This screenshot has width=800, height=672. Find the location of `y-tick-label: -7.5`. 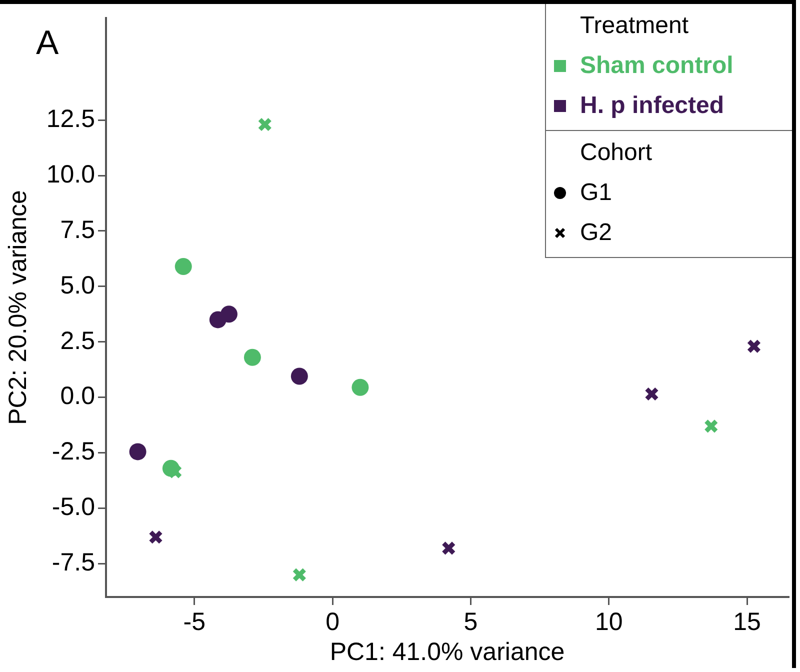

y-tick-label: -7.5 is located at coordinates (73, 562).